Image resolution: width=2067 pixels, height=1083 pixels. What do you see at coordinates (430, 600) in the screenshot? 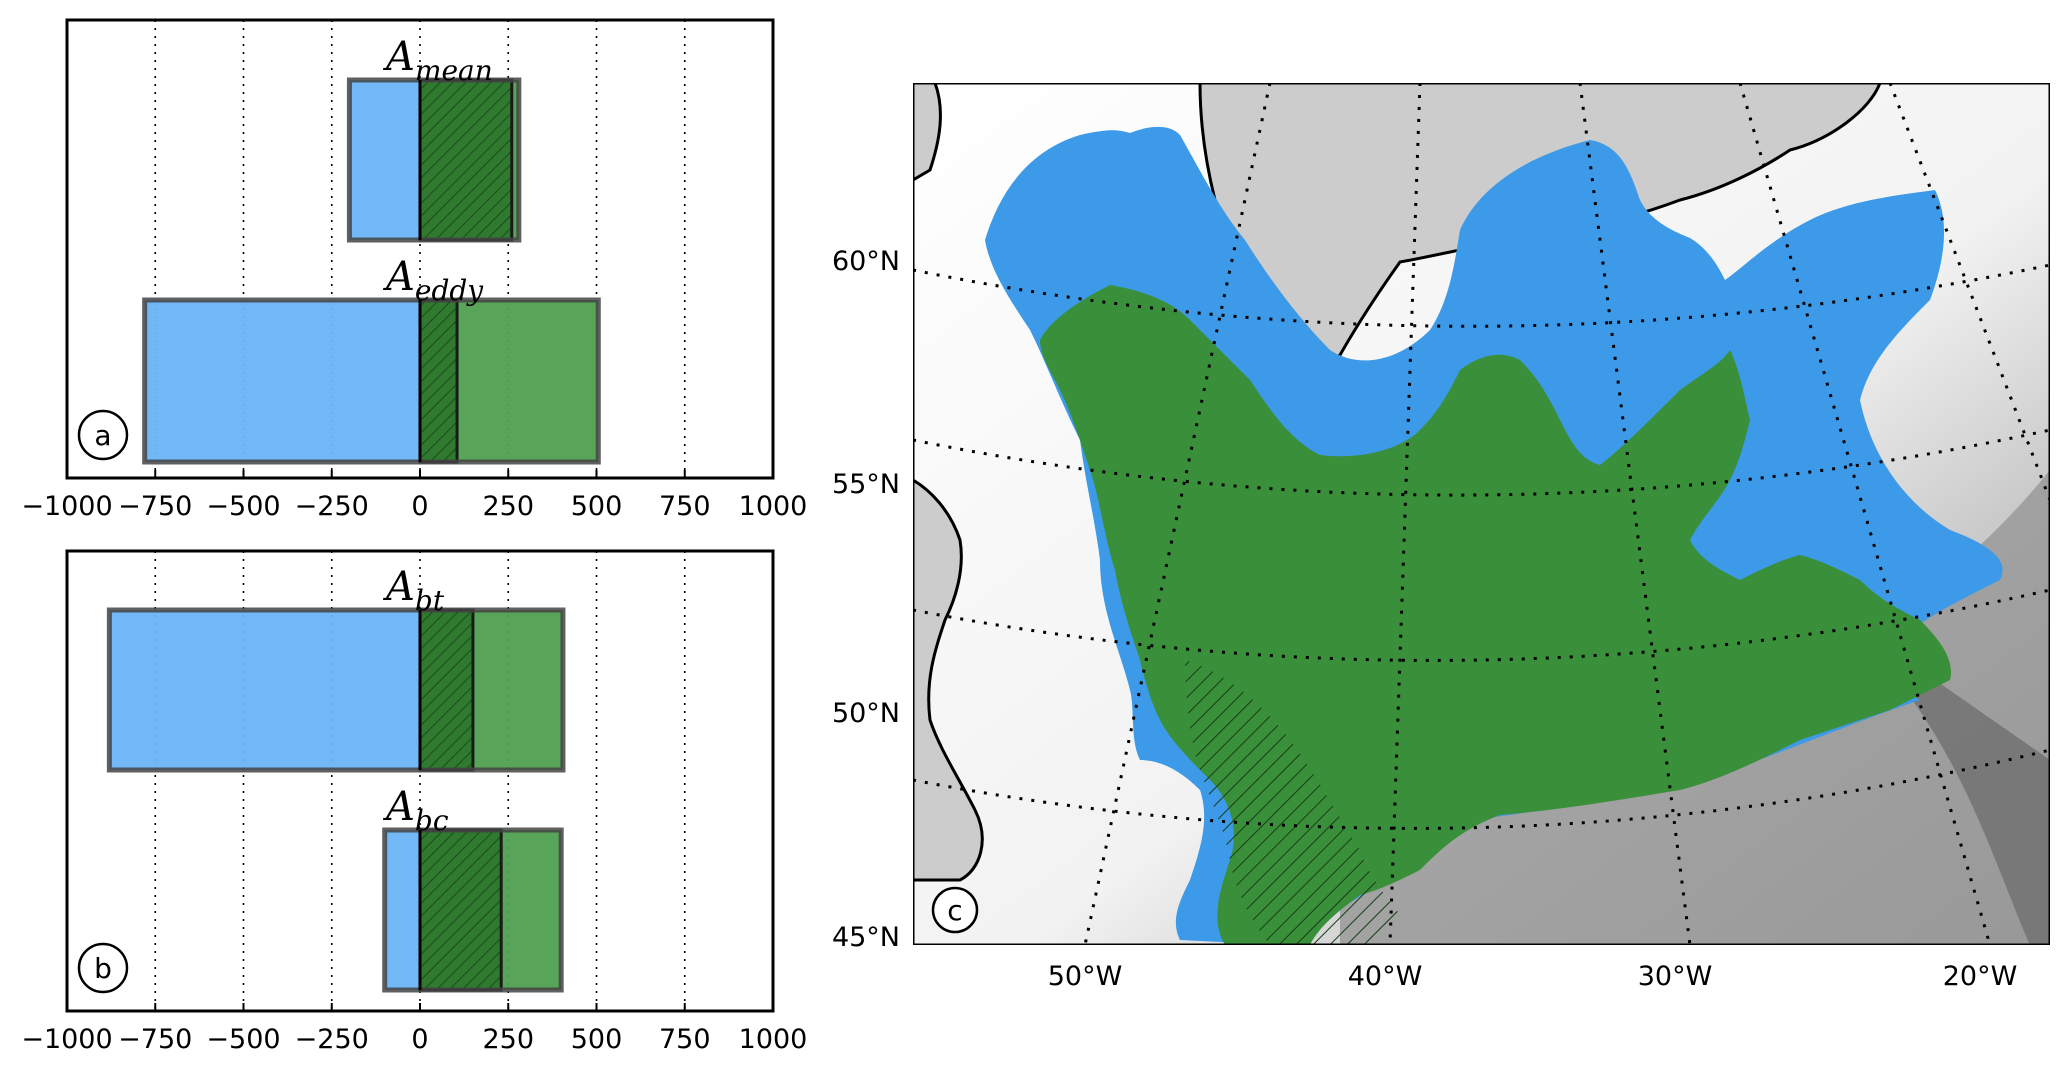
I see `bar-title-sub: bt` at bounding box center [430, 600].